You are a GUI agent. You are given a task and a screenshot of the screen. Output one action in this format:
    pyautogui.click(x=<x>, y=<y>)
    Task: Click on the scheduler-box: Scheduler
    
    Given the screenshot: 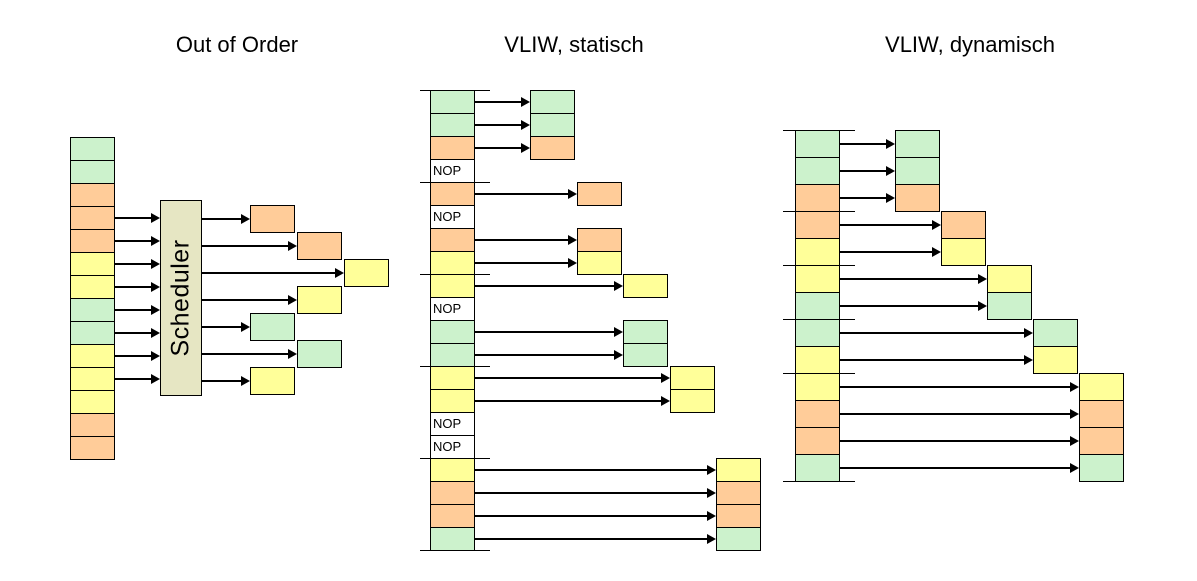 What is the action you would take?
    pyautogui.click(x=181, y=298)
    